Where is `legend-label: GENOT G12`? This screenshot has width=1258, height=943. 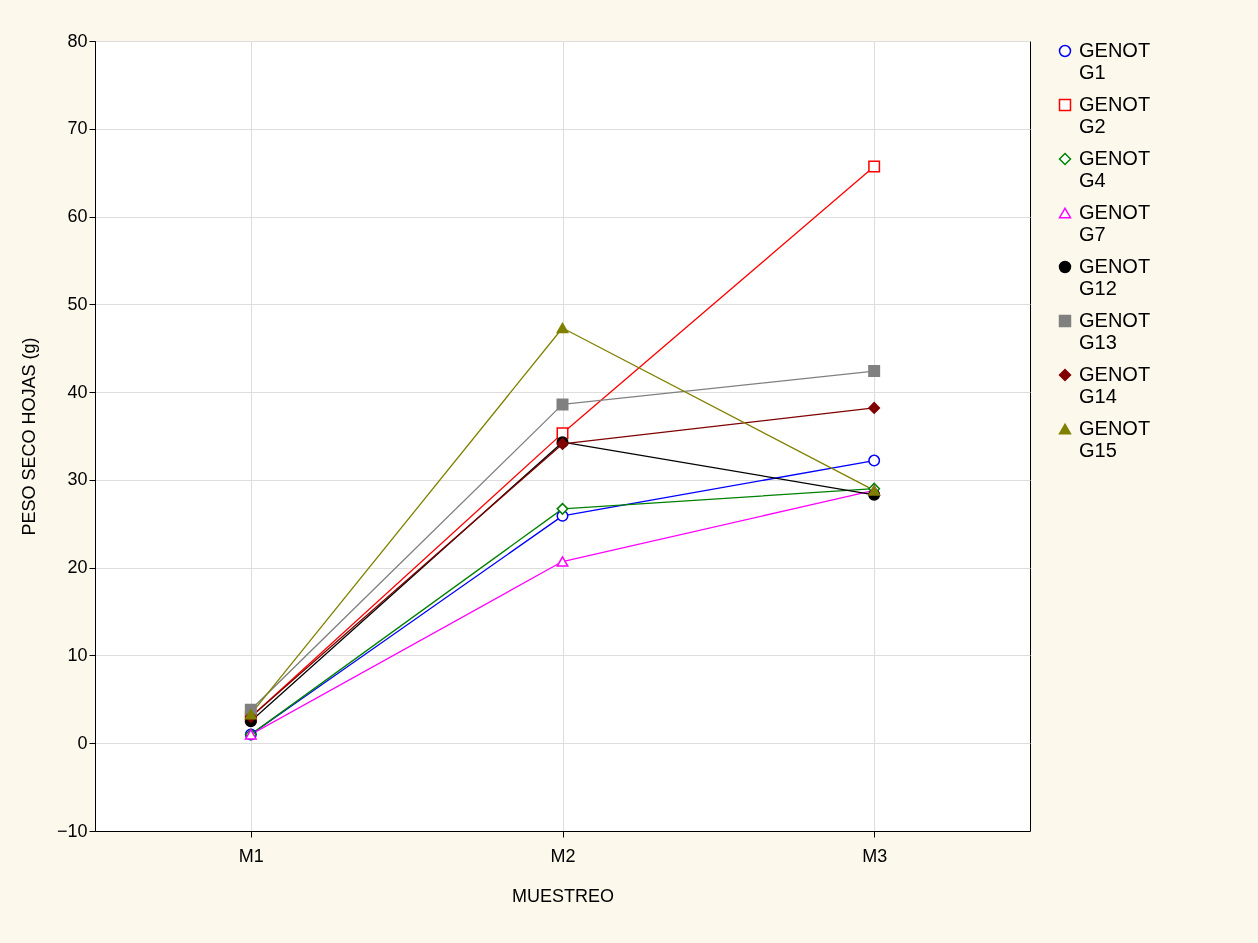
legend-label: GENOT G12 is located at coordinates (1115, 277).